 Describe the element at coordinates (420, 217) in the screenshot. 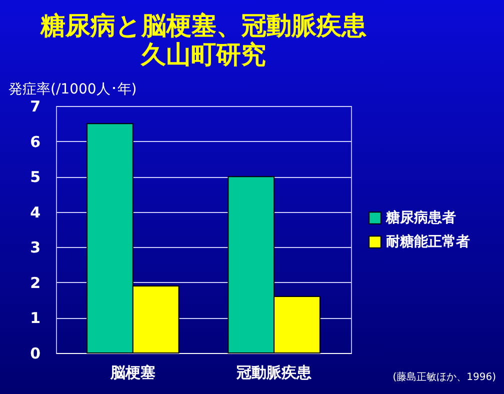

I see `legend-label: 糖尿病患者` at that location.